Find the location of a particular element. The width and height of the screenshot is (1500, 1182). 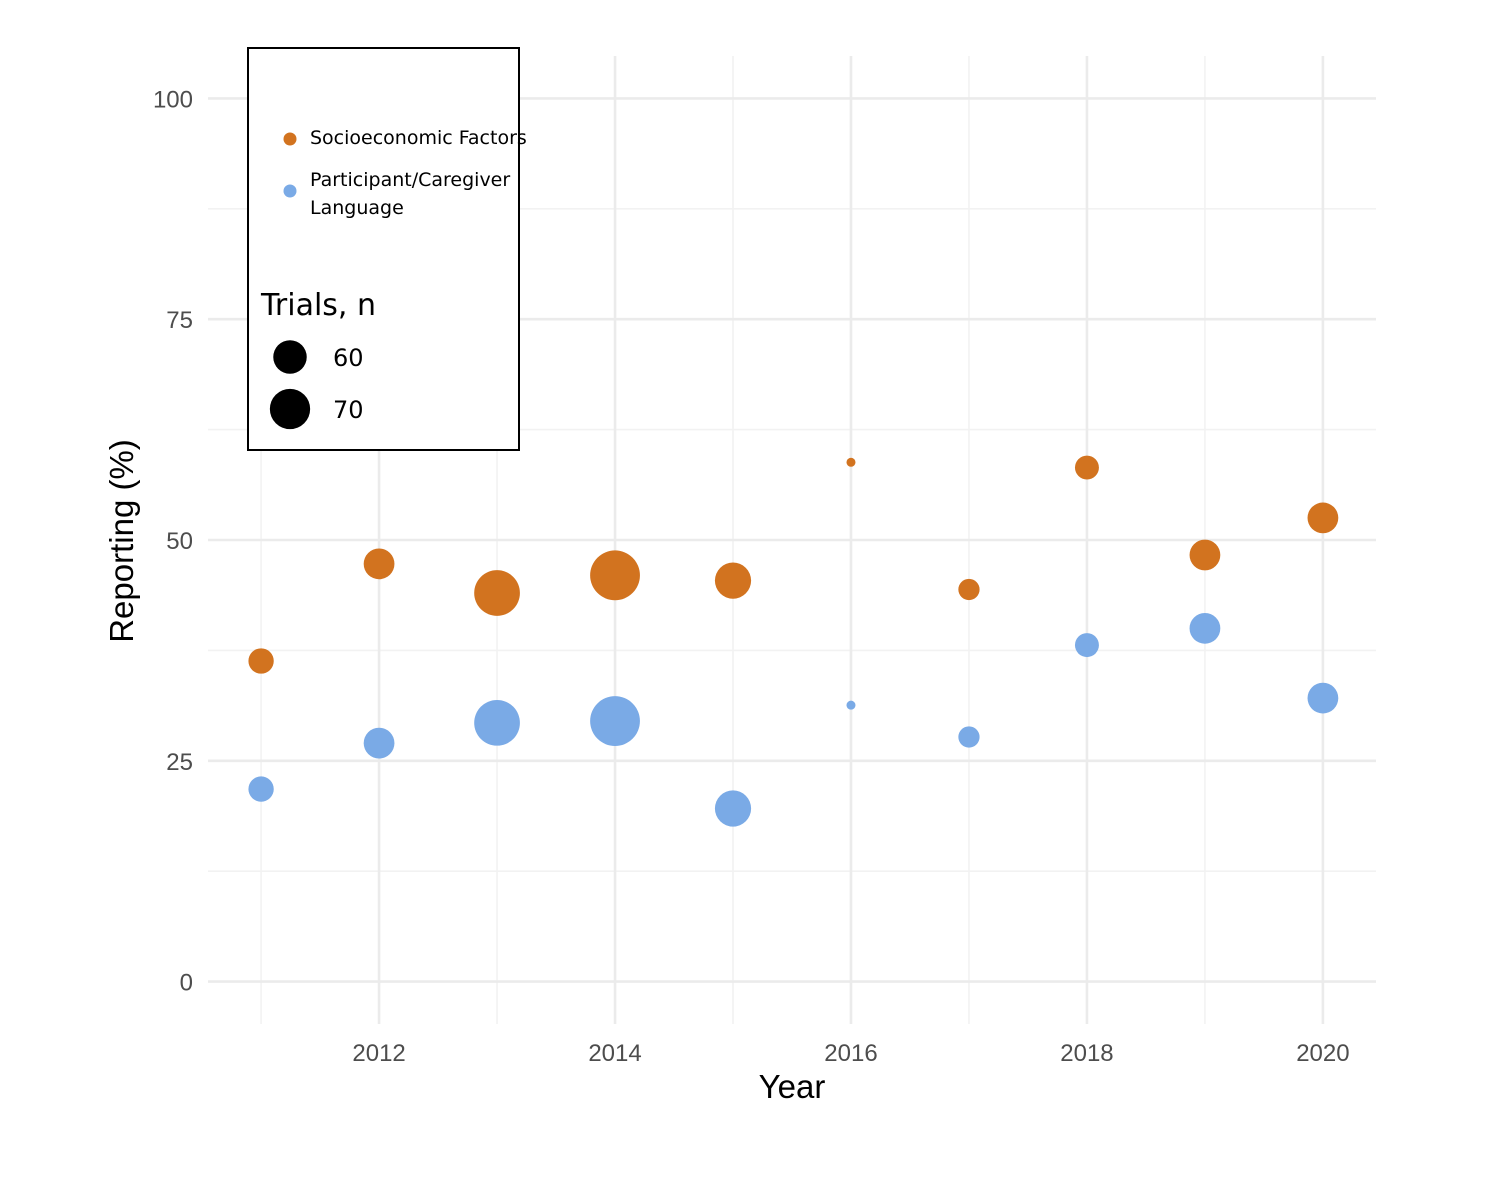

y-tick-label: 50 is located at coordinates (179, 541).